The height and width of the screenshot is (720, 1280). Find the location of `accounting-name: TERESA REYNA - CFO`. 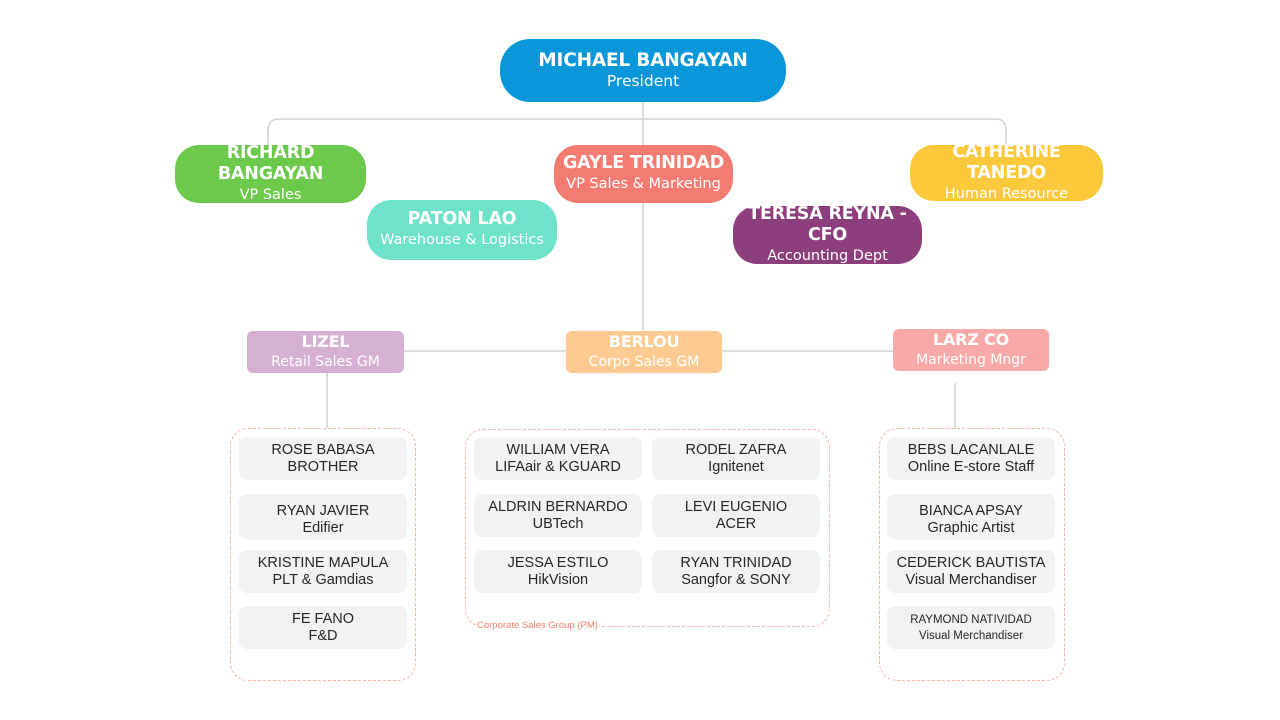

accounting-name: TERESA REYNA - CFO is located at coordinates (827, 224).